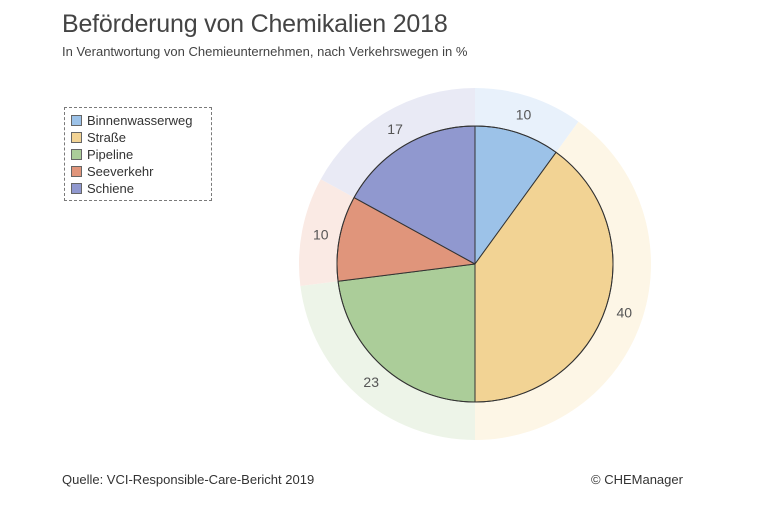 The width and height of the screenshot is (760, 506). I want to click on ring-binnenwasserweg, so click(527, 120).